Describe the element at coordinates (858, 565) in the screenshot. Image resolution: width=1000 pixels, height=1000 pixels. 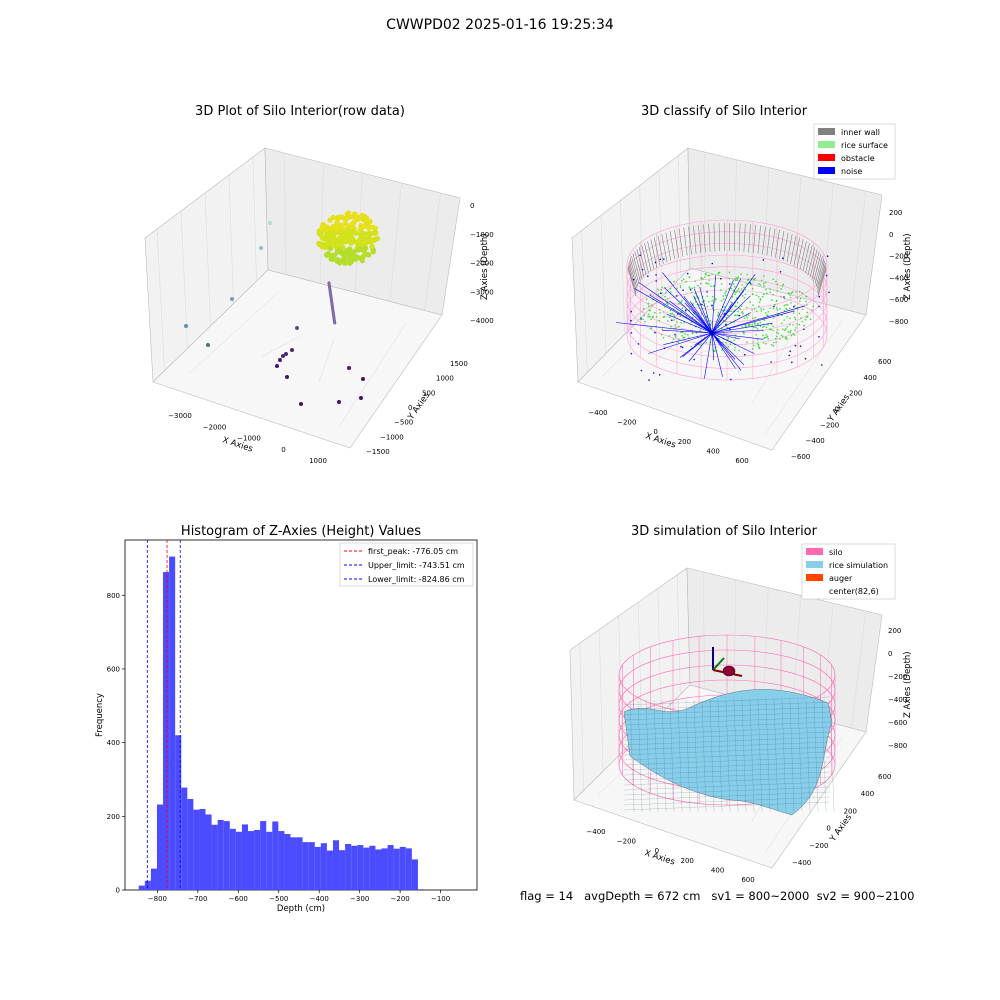
I see `legend-label-rice-simulation: rice simulation` at that location.